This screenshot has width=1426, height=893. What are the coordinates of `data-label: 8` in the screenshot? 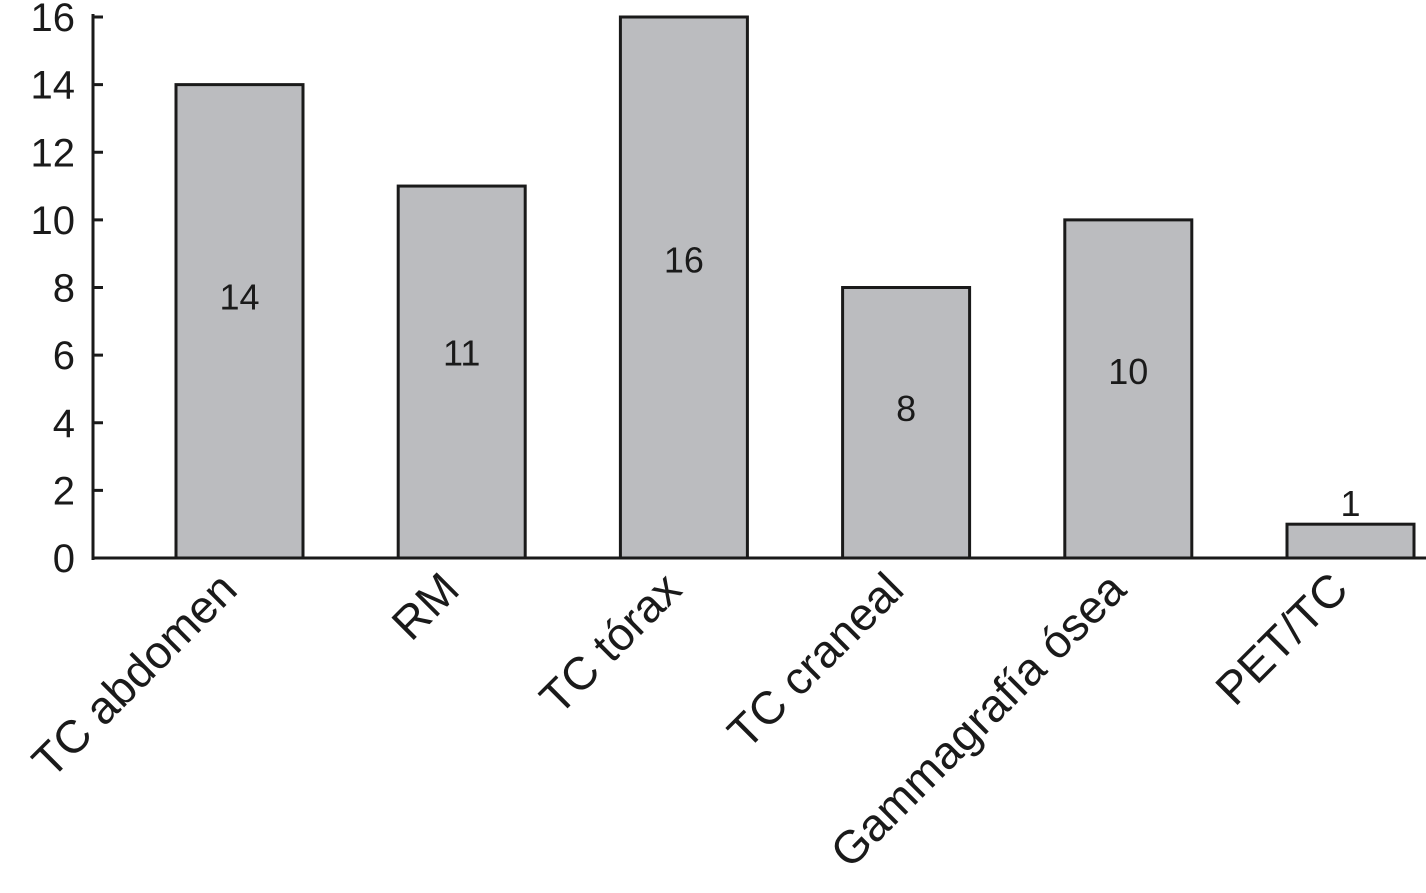 It's located at (906, 408).